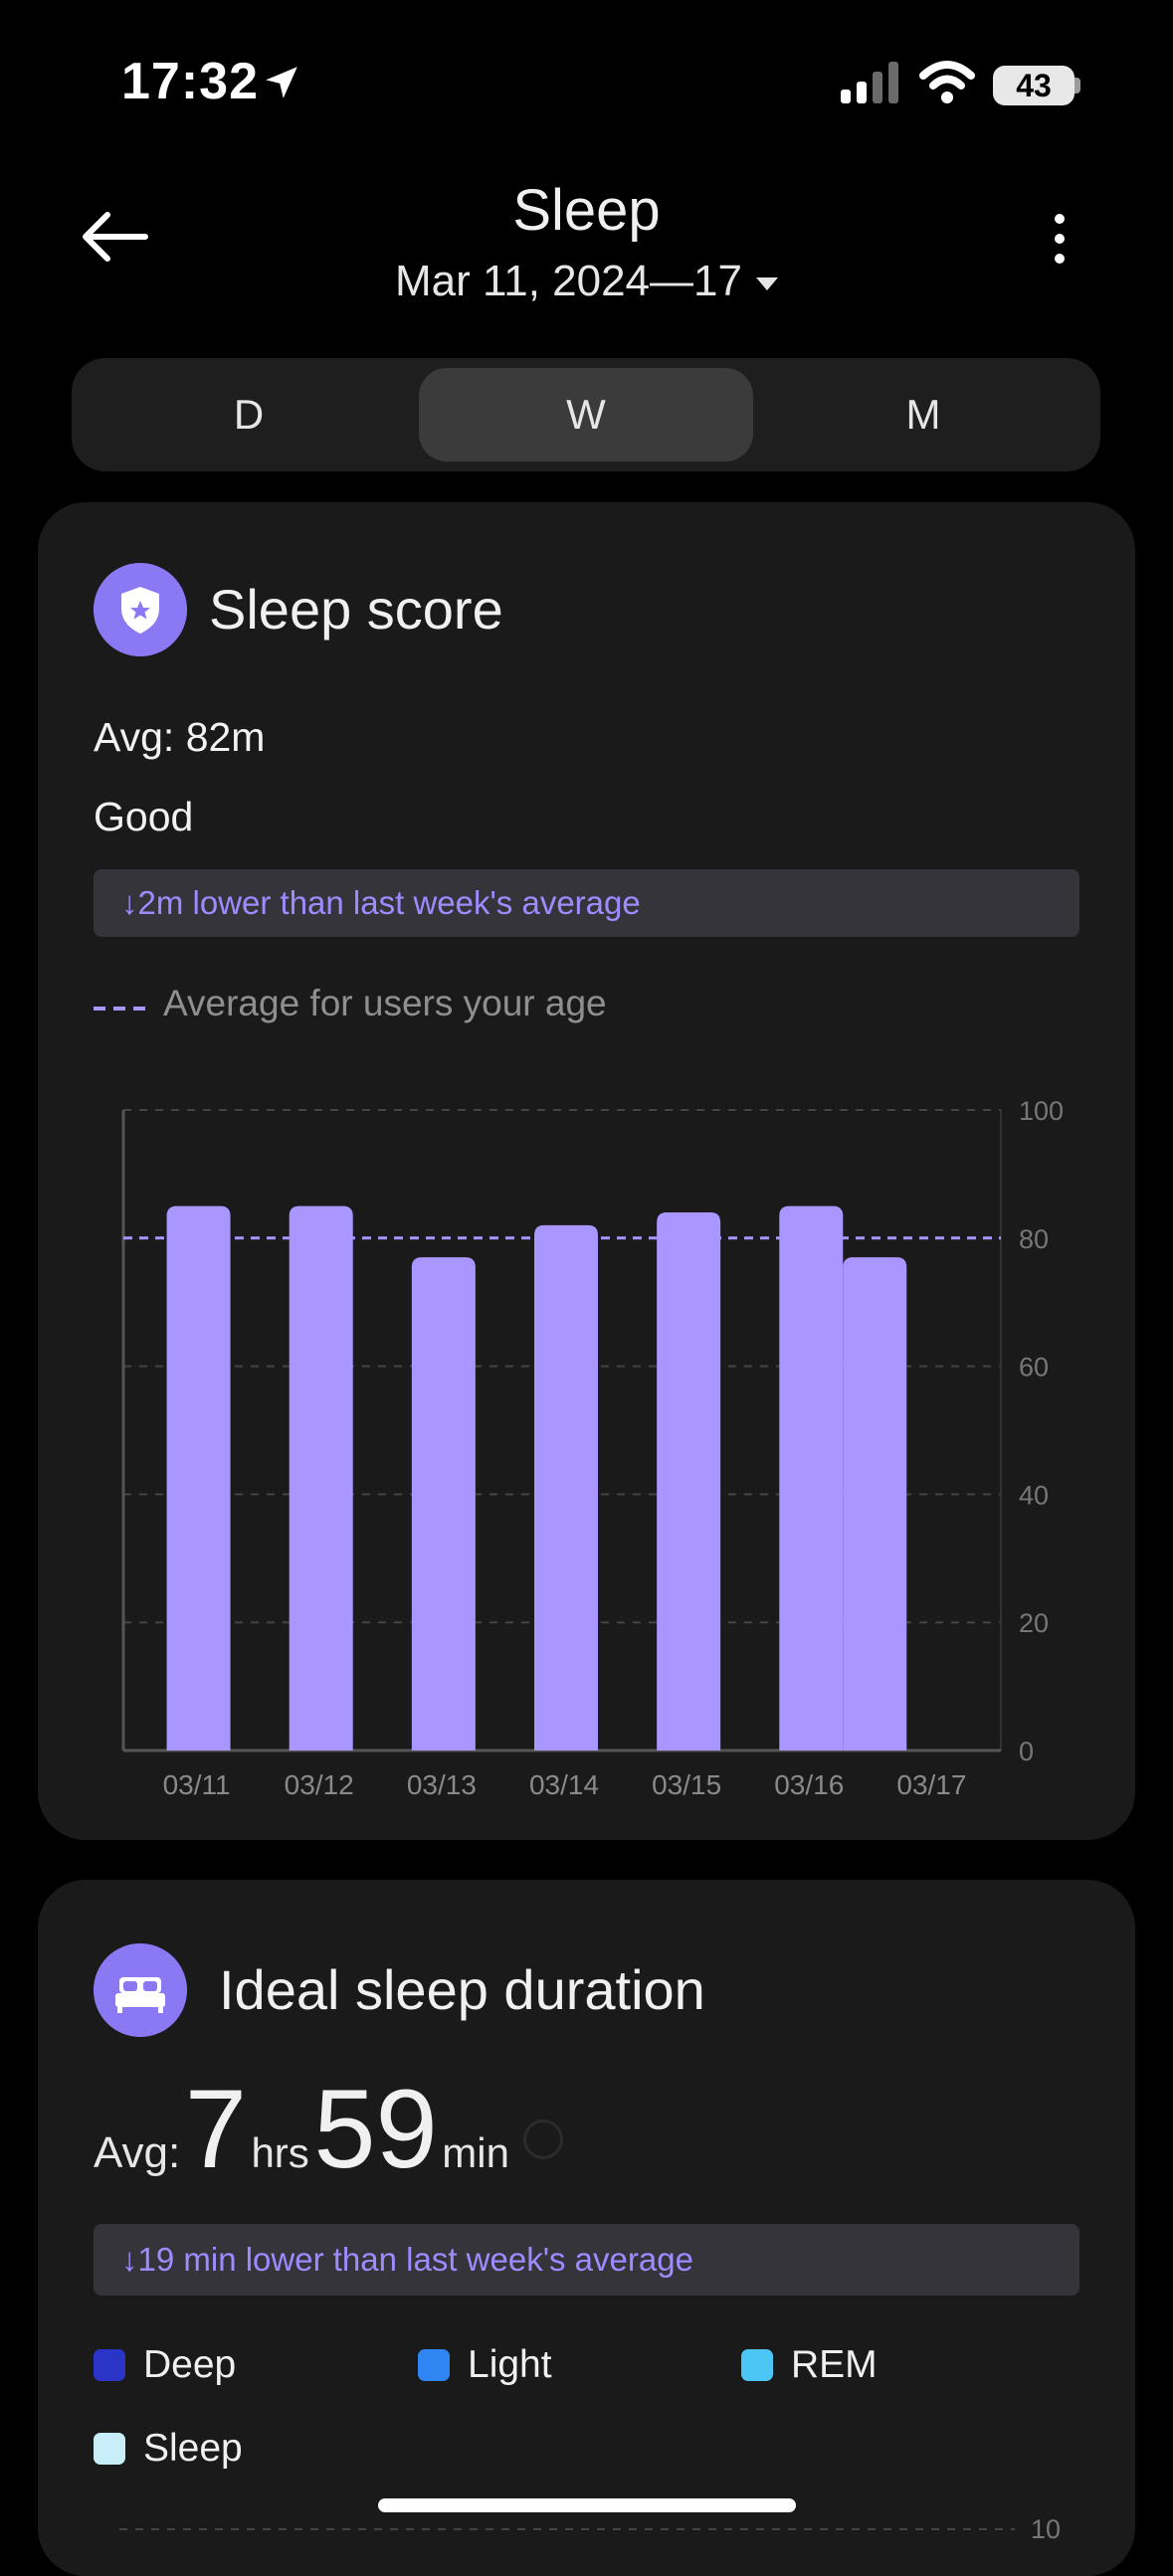 Image resolution: width=1173 pixels, height=2576 pixels. I want to click on bed-icon, so click(141, 1990).